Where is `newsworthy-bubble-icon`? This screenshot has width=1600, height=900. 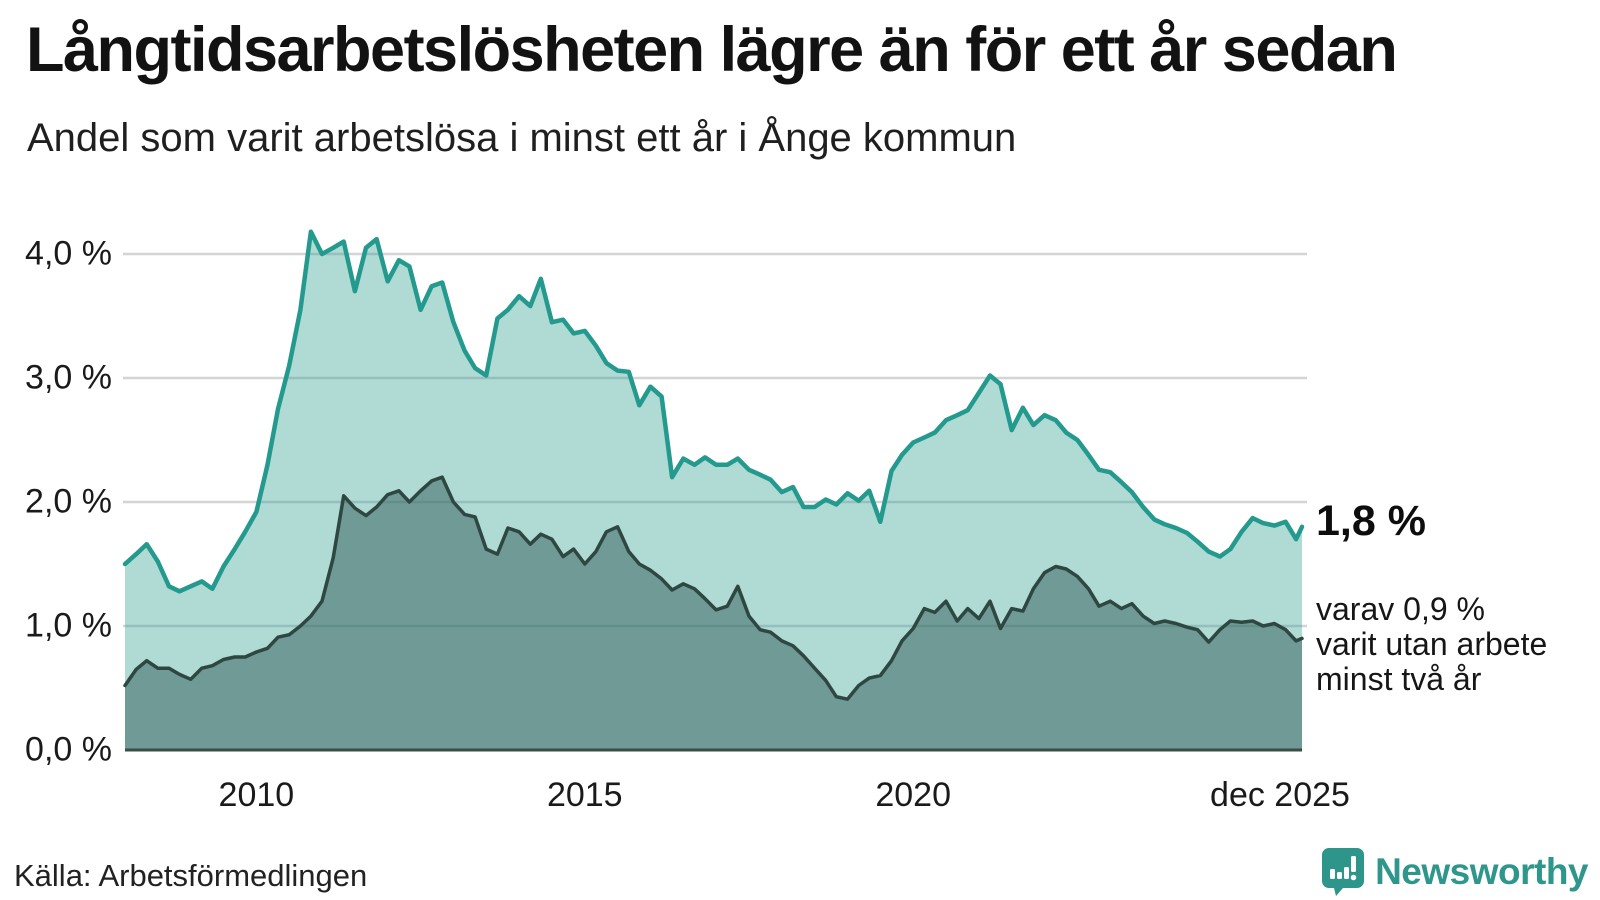
newsworthy-bubble-icon is located at coordinates (1343, 872).